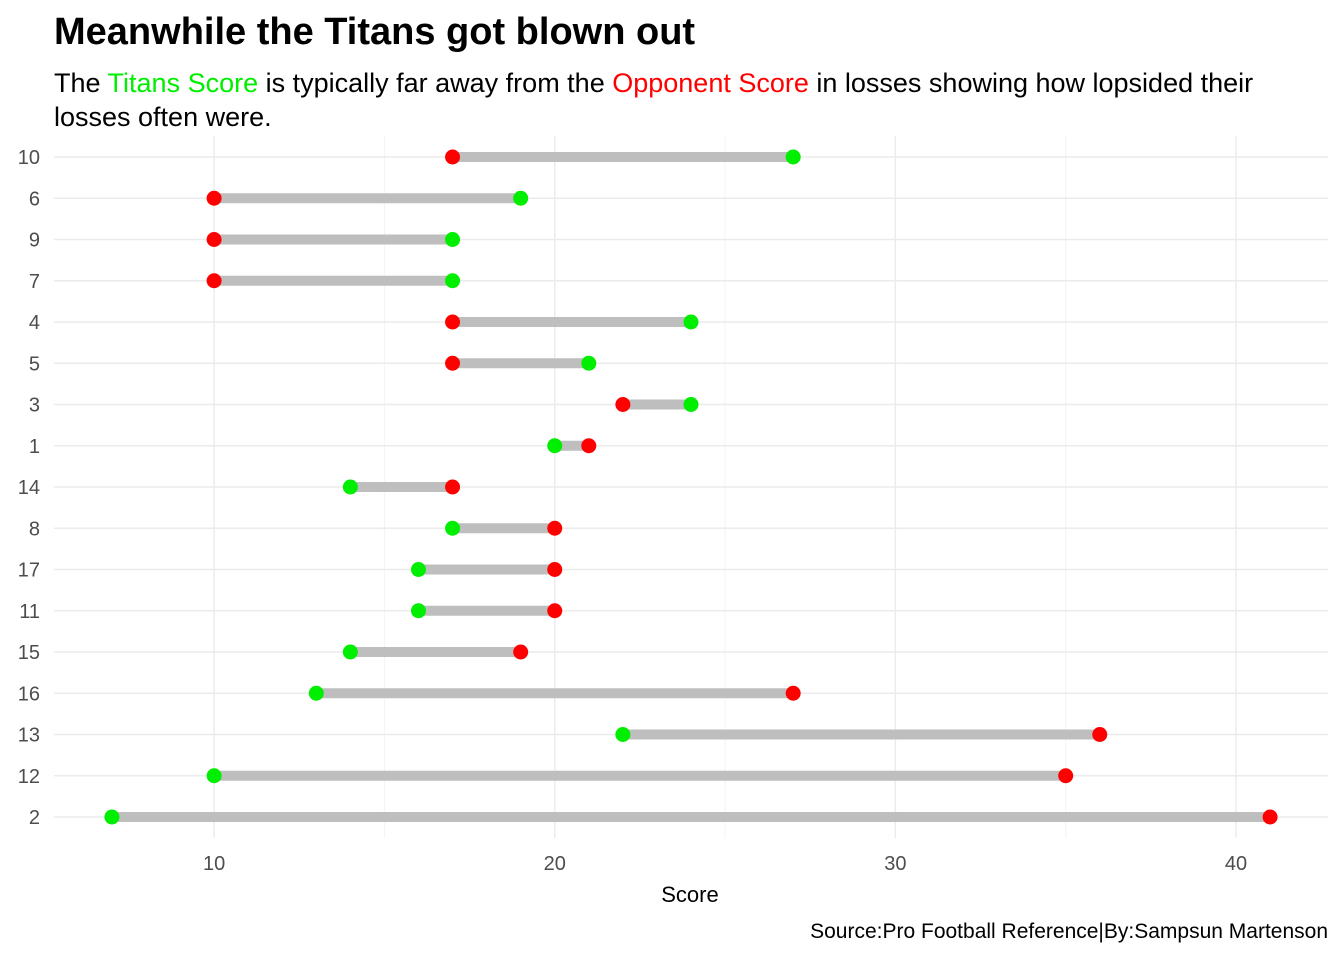 The height and width of the screenshot is (960, 1344). Describe the element at coordinates (555, 864) in the screenshot. I see `x-tick-label: 20` at that location.